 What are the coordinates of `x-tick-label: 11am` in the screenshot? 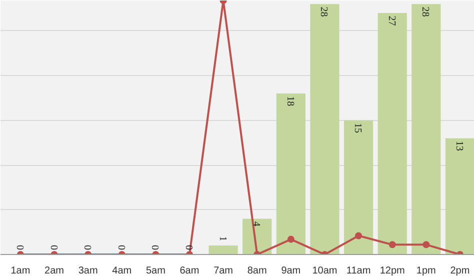 It's located at (358, 271).